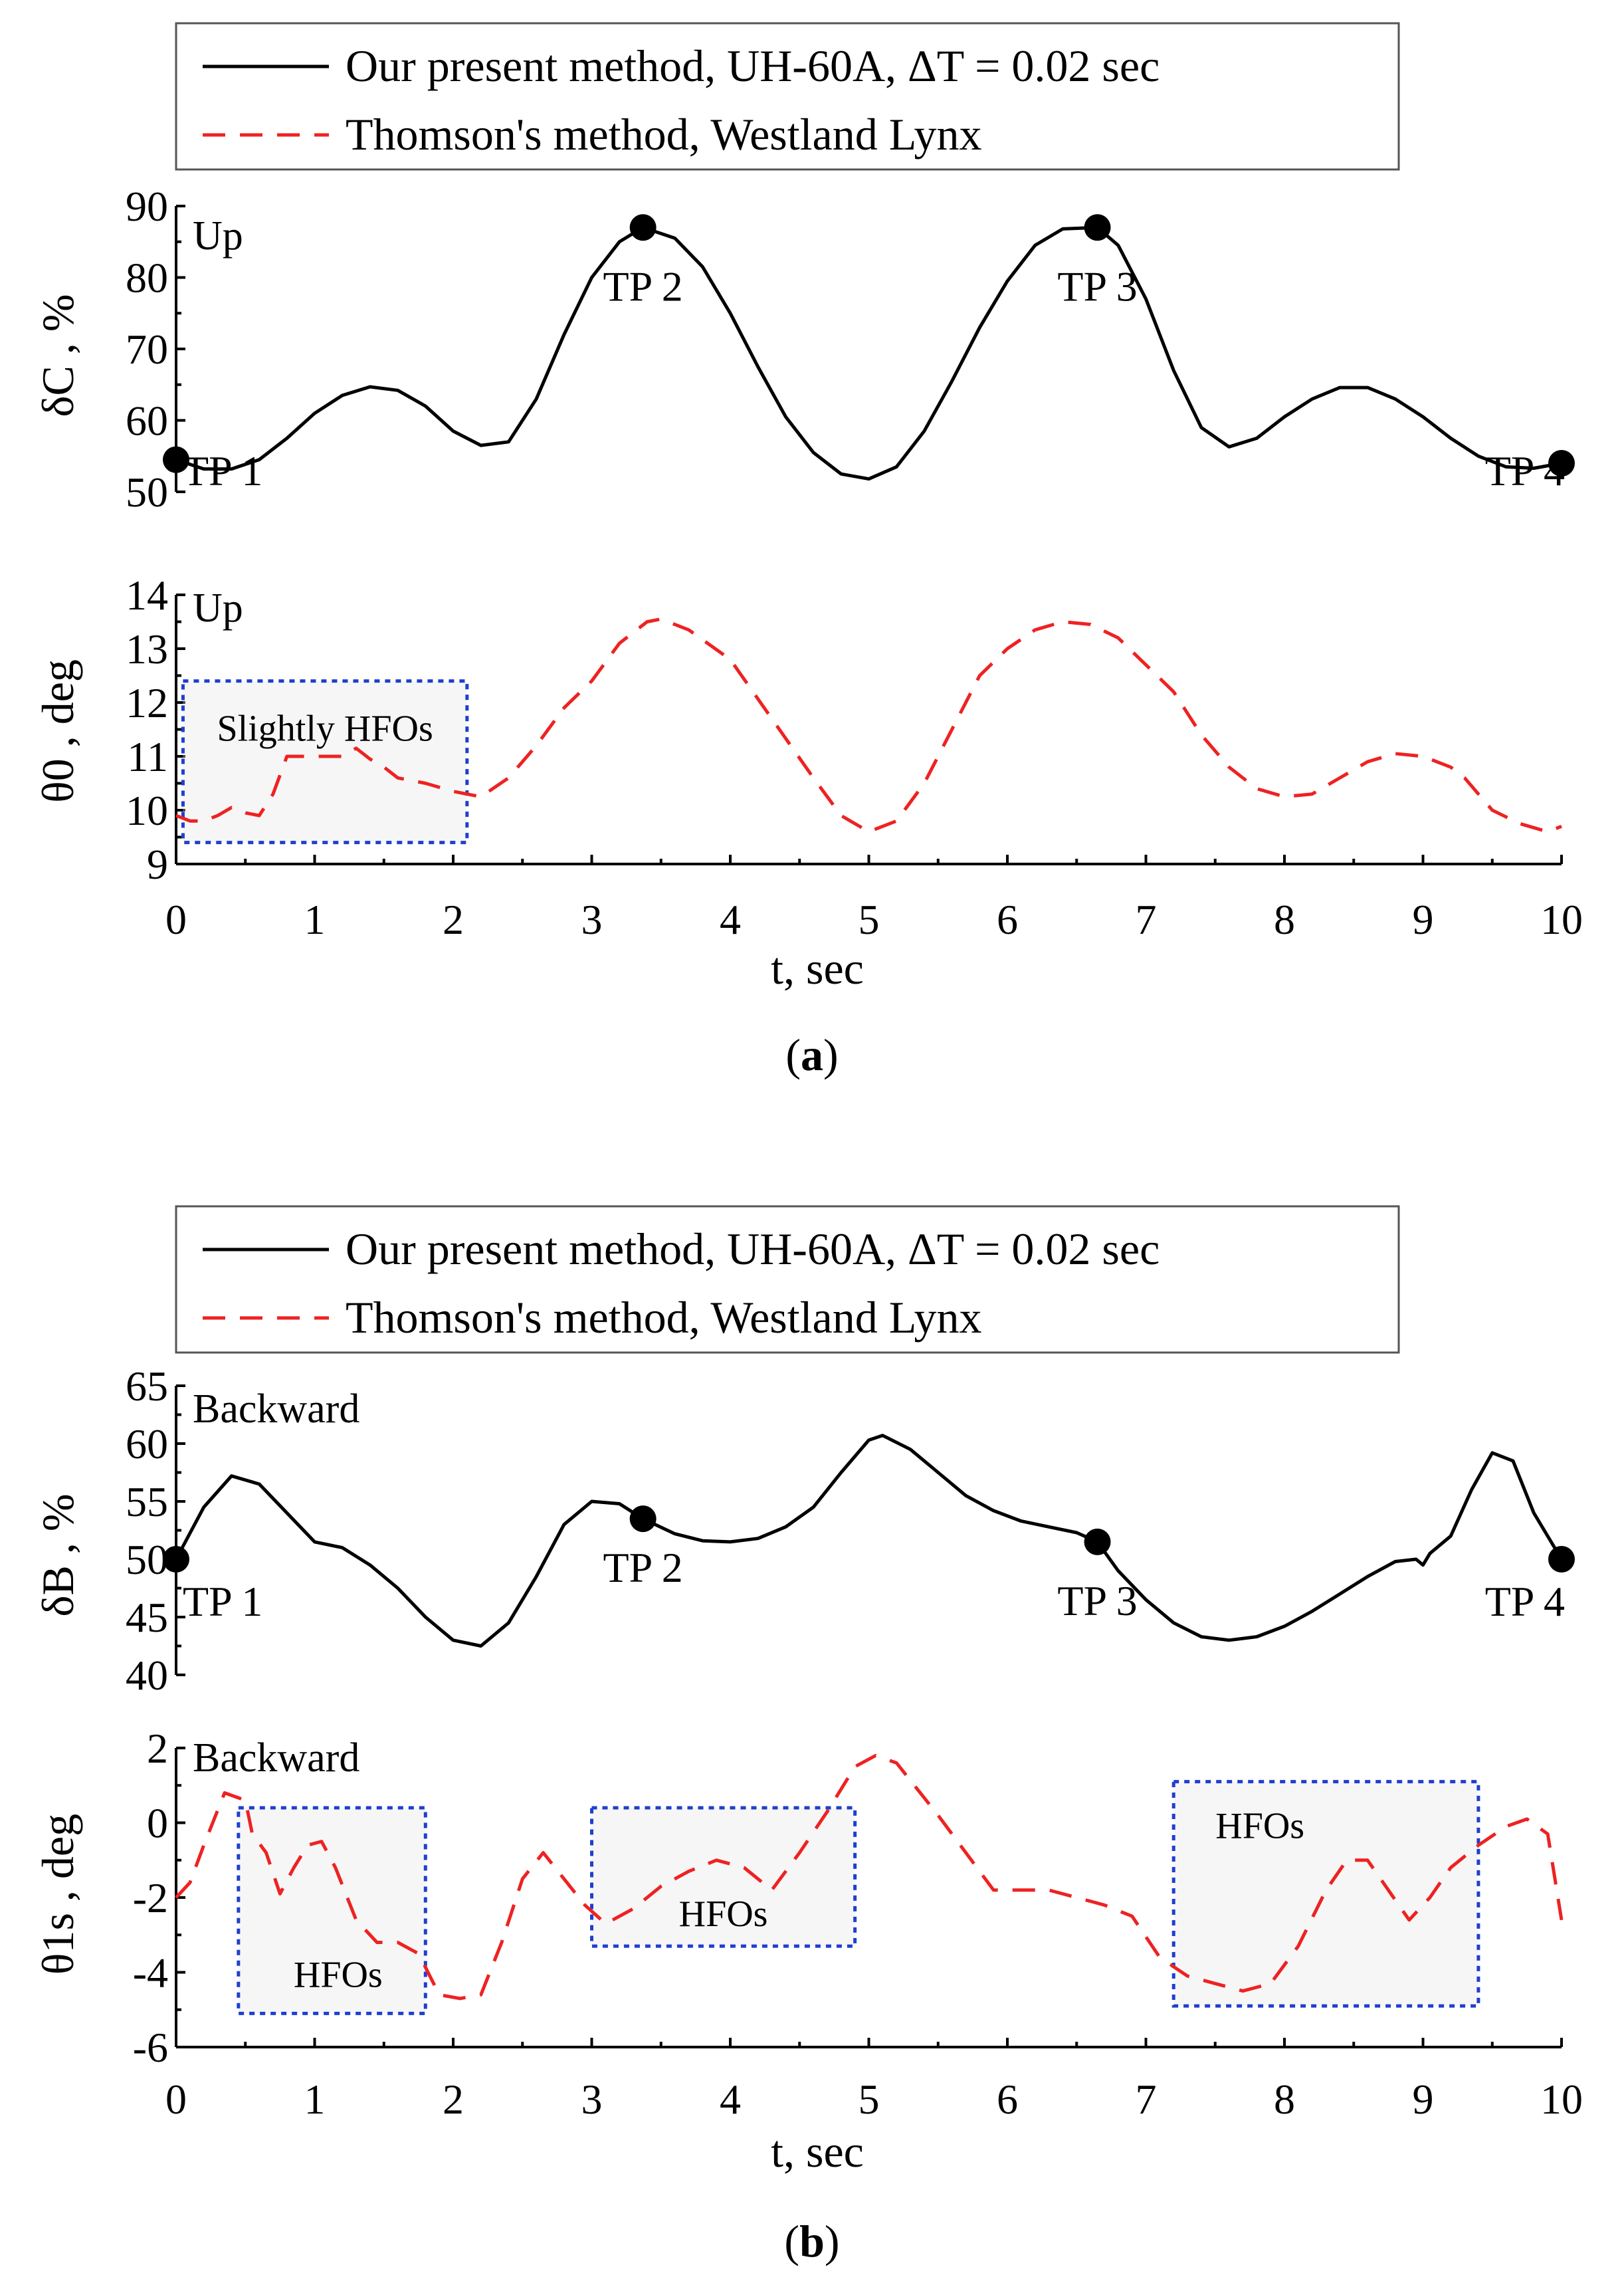  What do you see at coordinates (147, 1386) in the screenshot?
I see `y-tick-label: 65` at bounding box center [147, 1386].